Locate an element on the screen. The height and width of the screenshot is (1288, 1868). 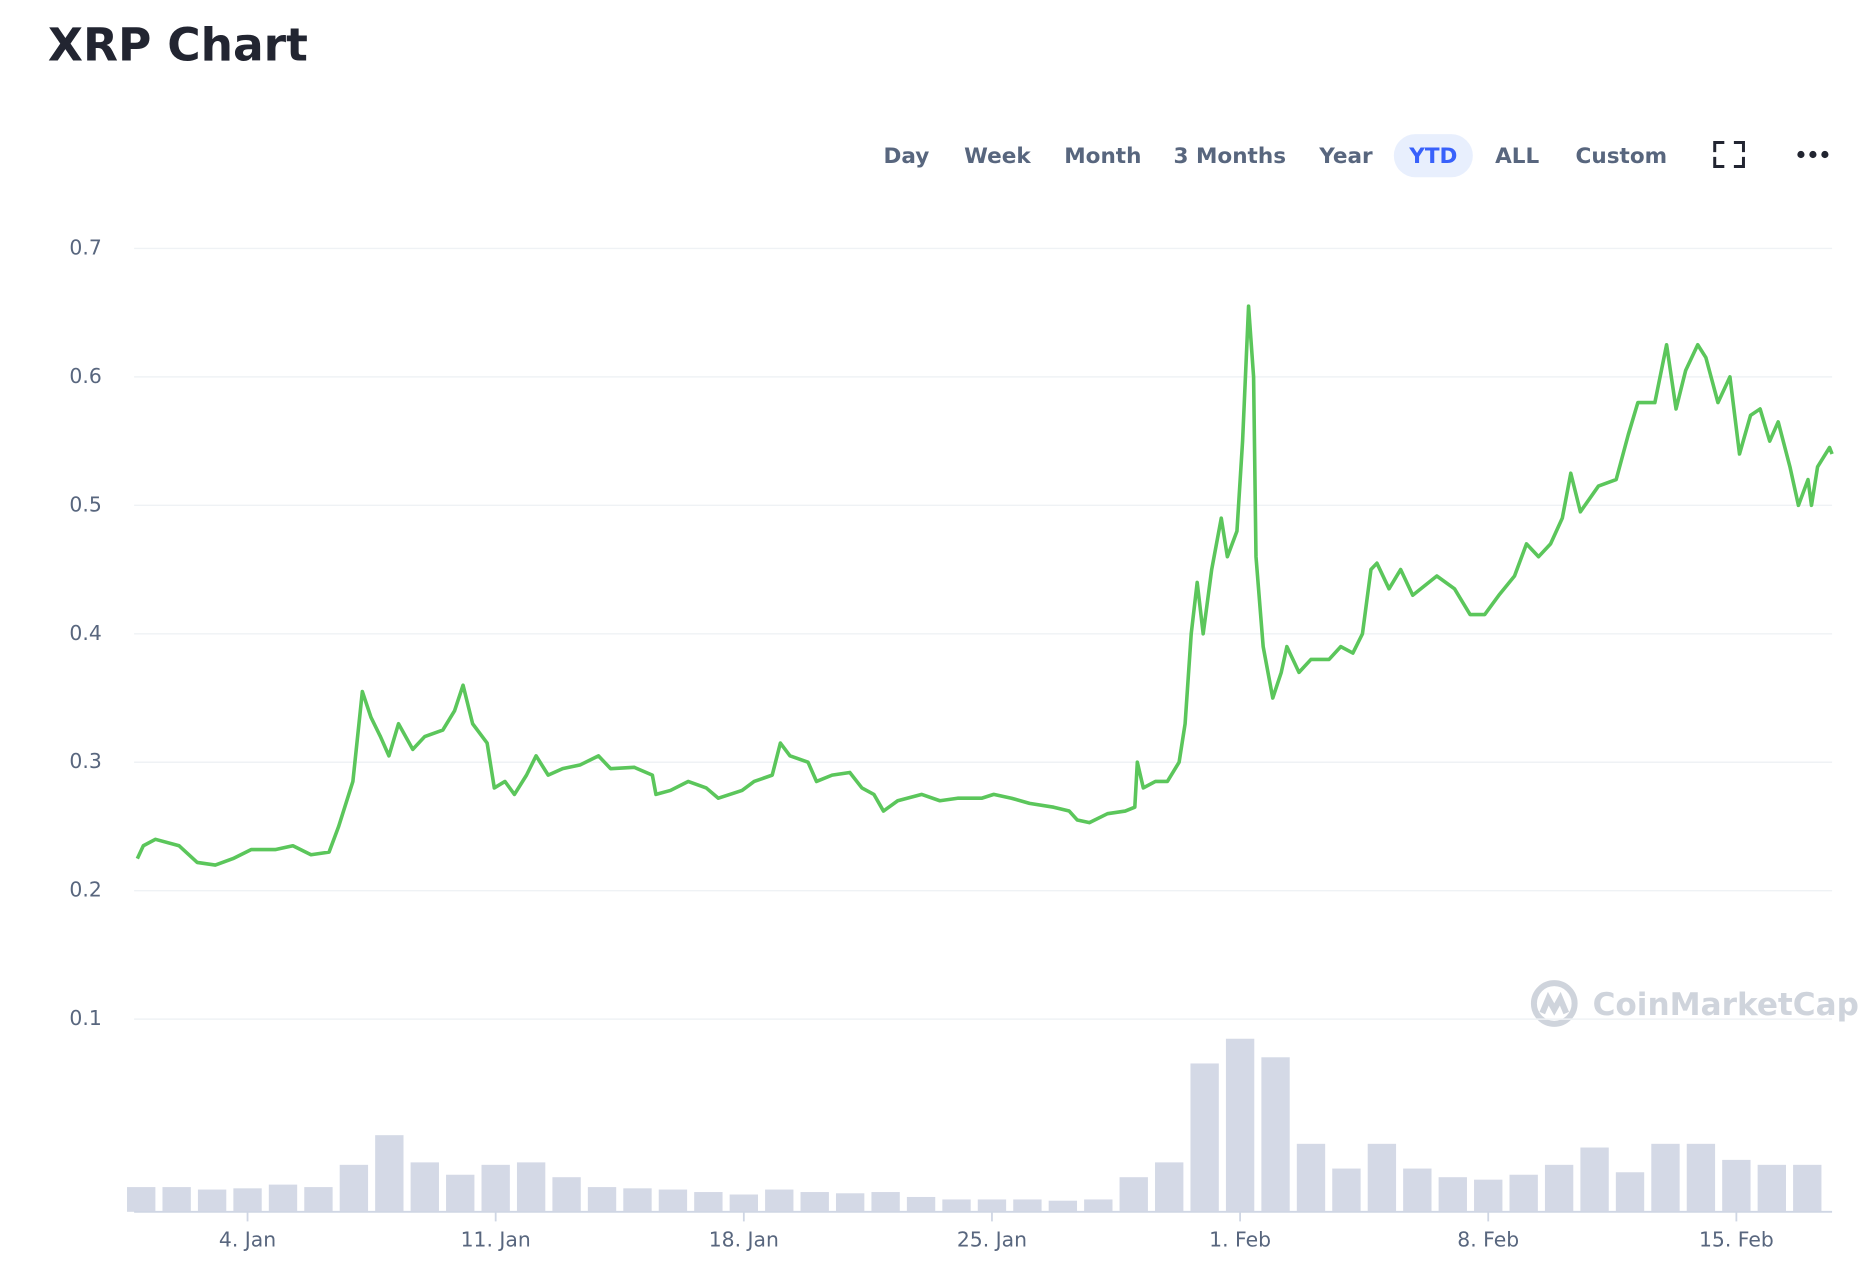
y-tick-label: 0.2 is located at coordinates (85, 890).